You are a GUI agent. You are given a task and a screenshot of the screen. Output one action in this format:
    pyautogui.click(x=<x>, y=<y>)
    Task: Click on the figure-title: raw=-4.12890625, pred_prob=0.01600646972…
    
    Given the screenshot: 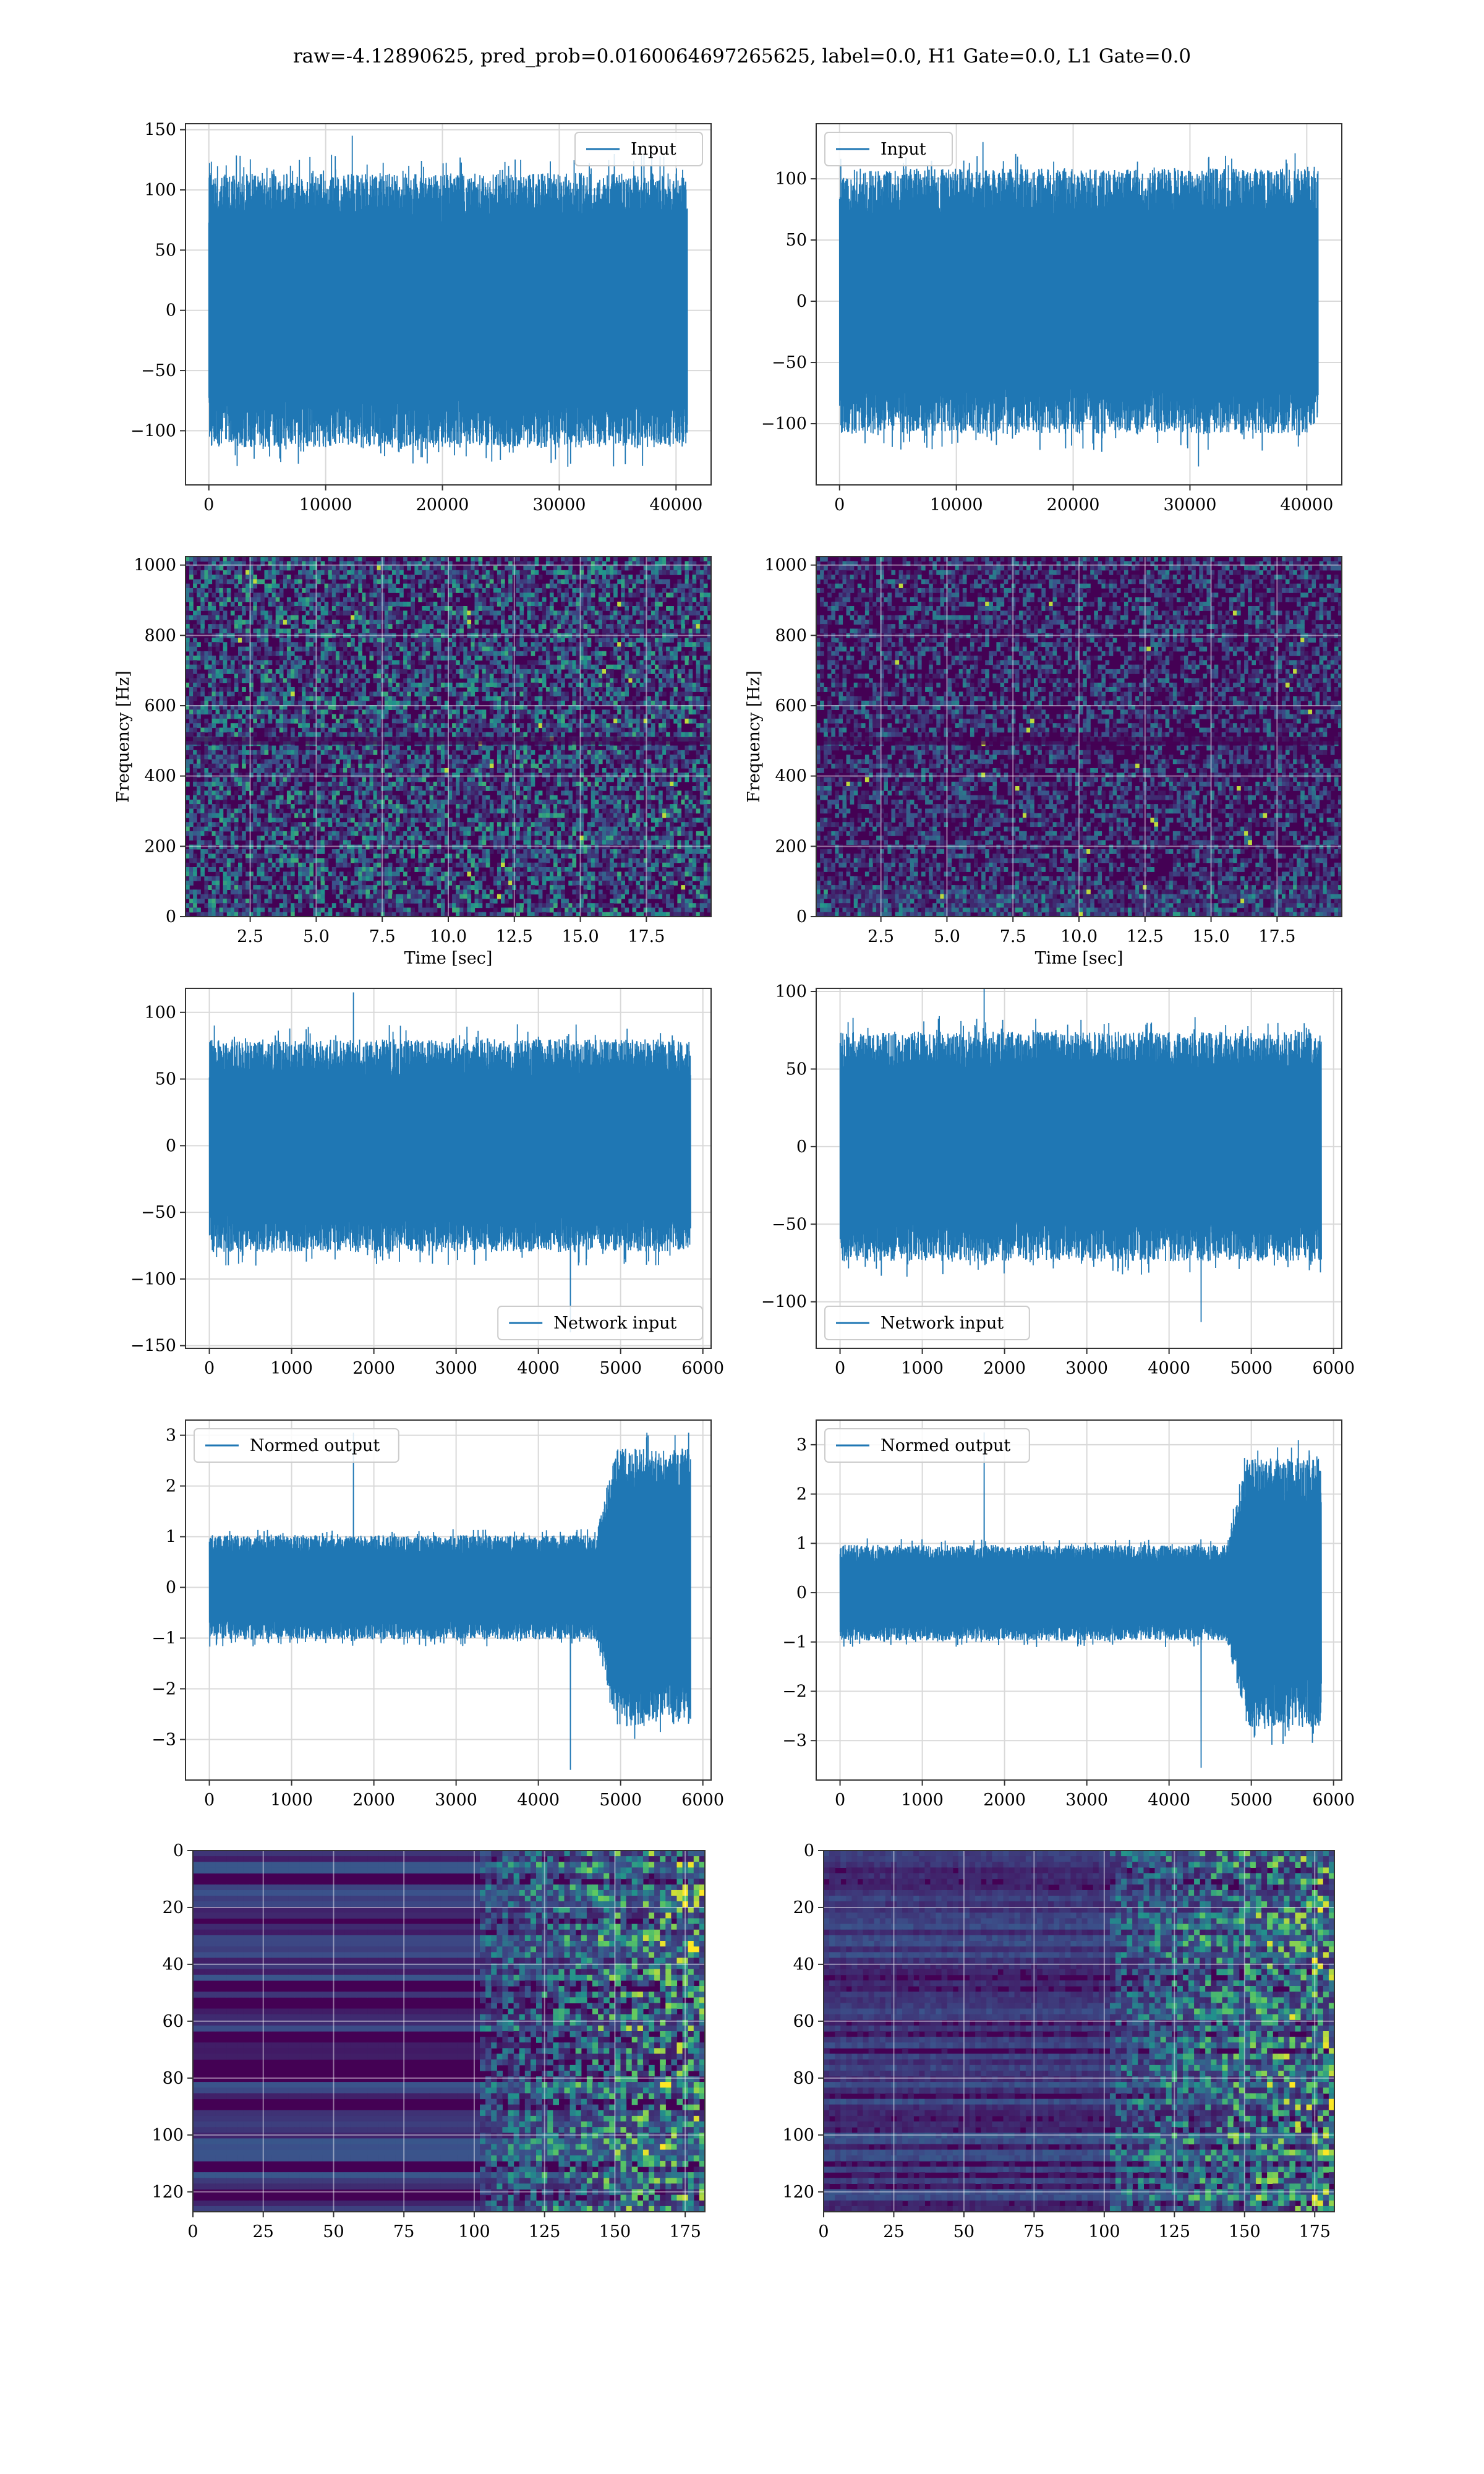 What is the action you would take?
    pyautogui.click(x=742, y=56)
    